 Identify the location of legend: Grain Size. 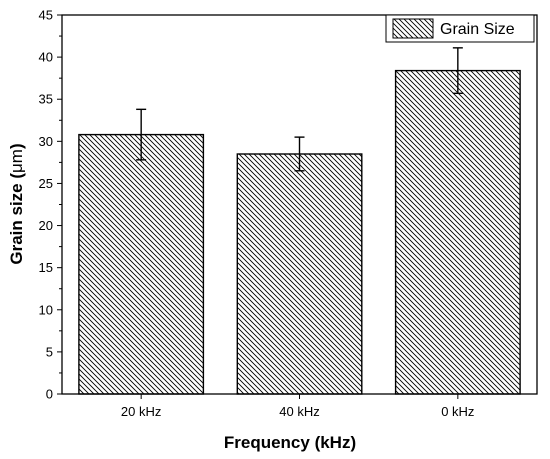
(460, 28).